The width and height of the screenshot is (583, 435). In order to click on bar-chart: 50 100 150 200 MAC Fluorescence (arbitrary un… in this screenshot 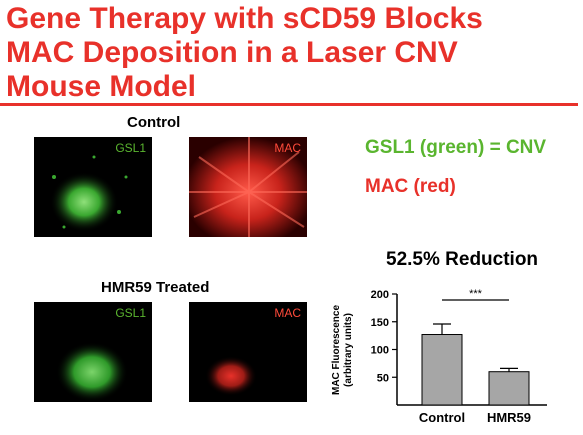, I will do `click(439, 356)`.